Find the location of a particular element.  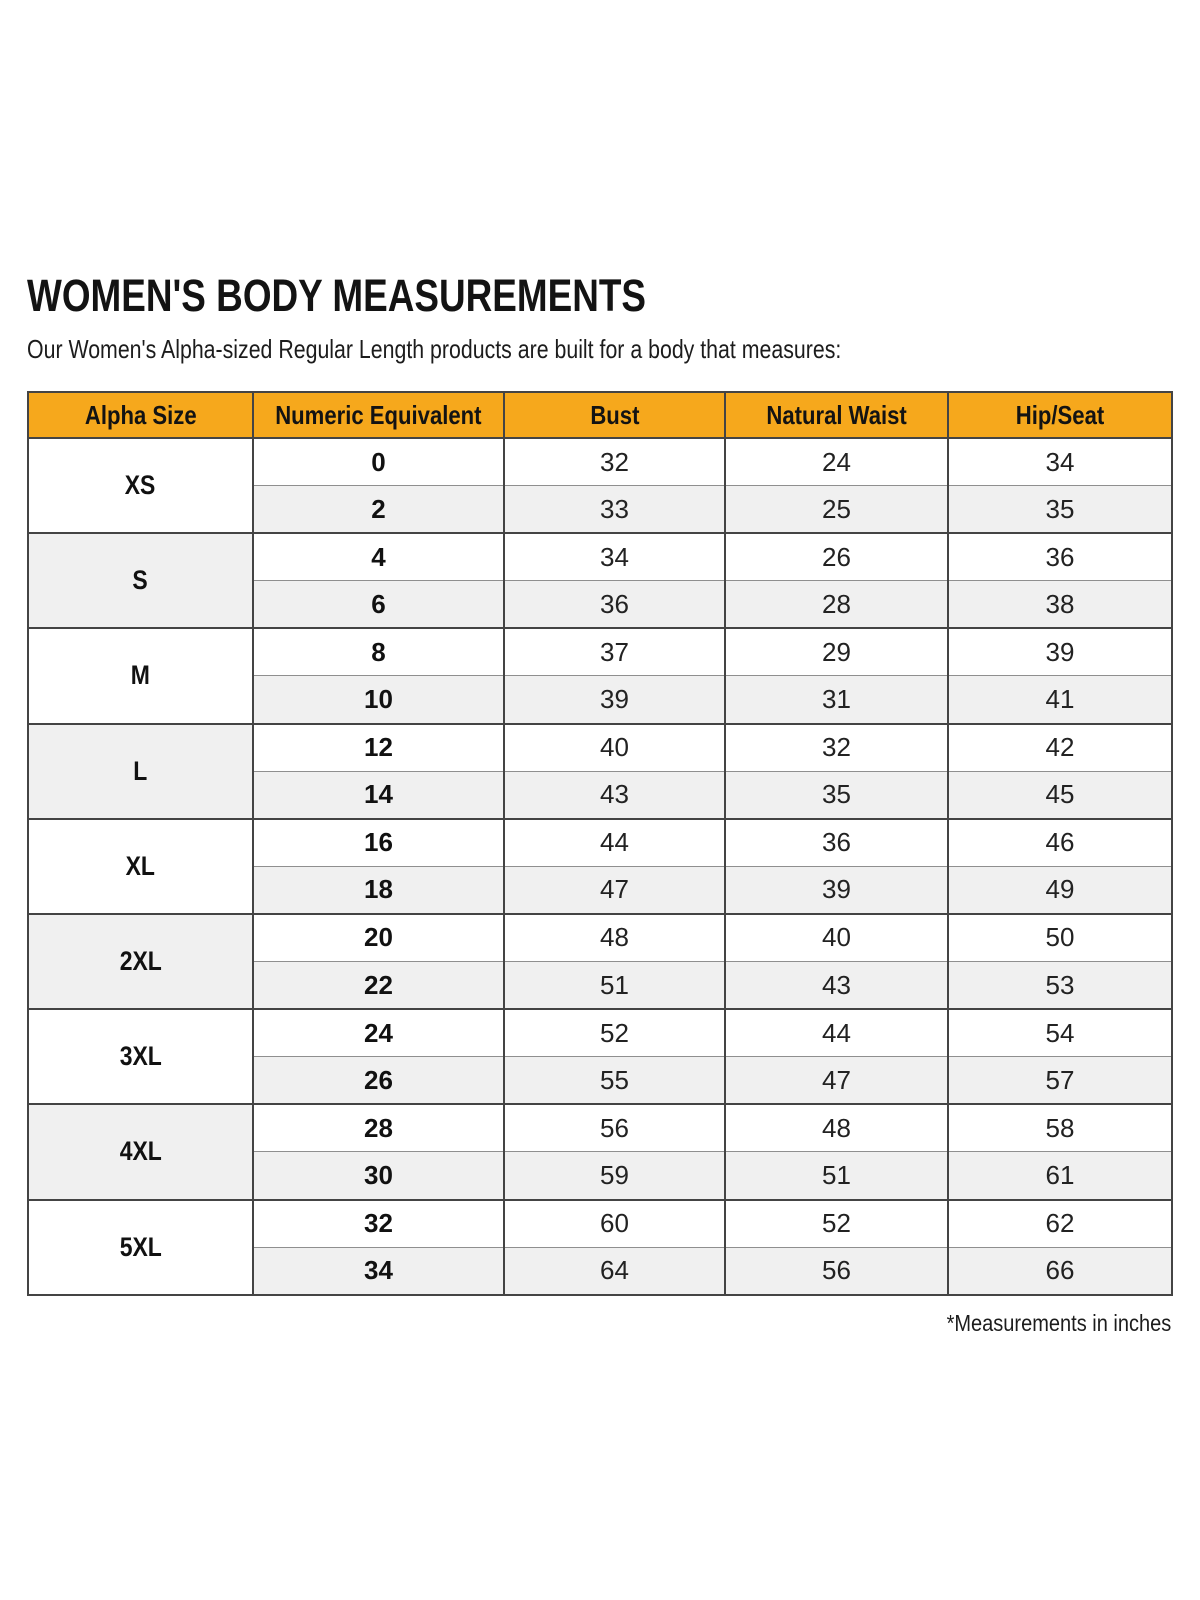

alpha-size-cell: S is located at coordinates (140, 580).